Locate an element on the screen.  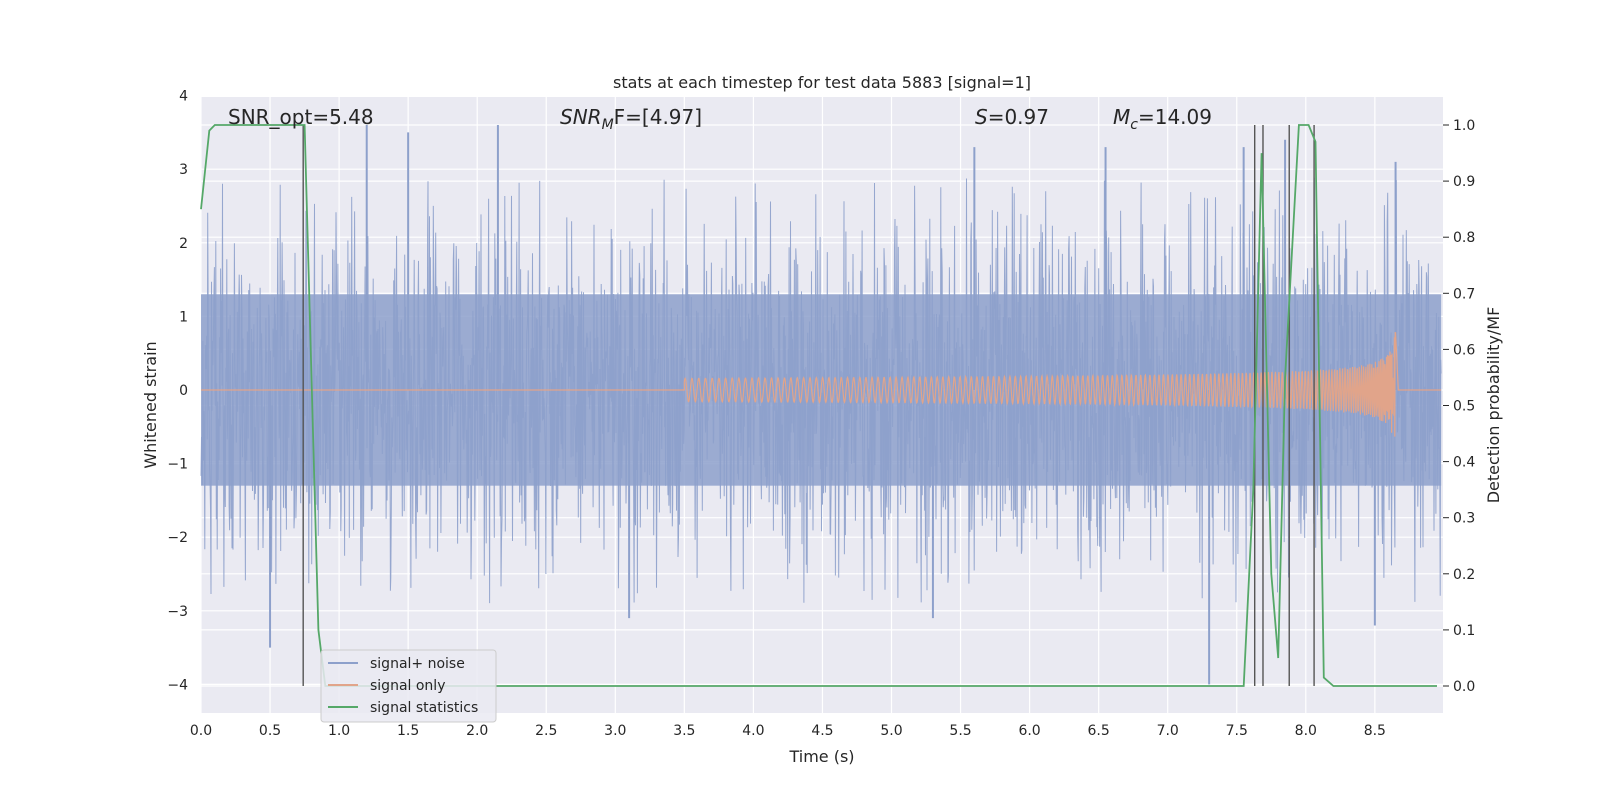
x-tick-label: 6.0 is located at coordinates (1029, 731).